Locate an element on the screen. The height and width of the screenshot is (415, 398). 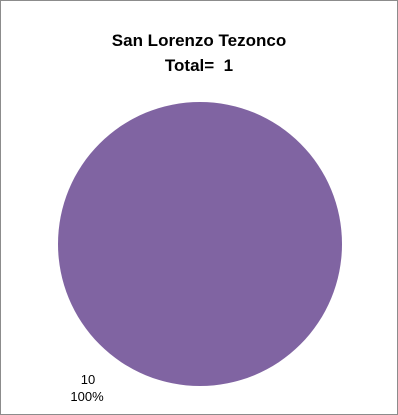
chart-title: San Lorenzo Tezonco is located at coordinates (199, 40).